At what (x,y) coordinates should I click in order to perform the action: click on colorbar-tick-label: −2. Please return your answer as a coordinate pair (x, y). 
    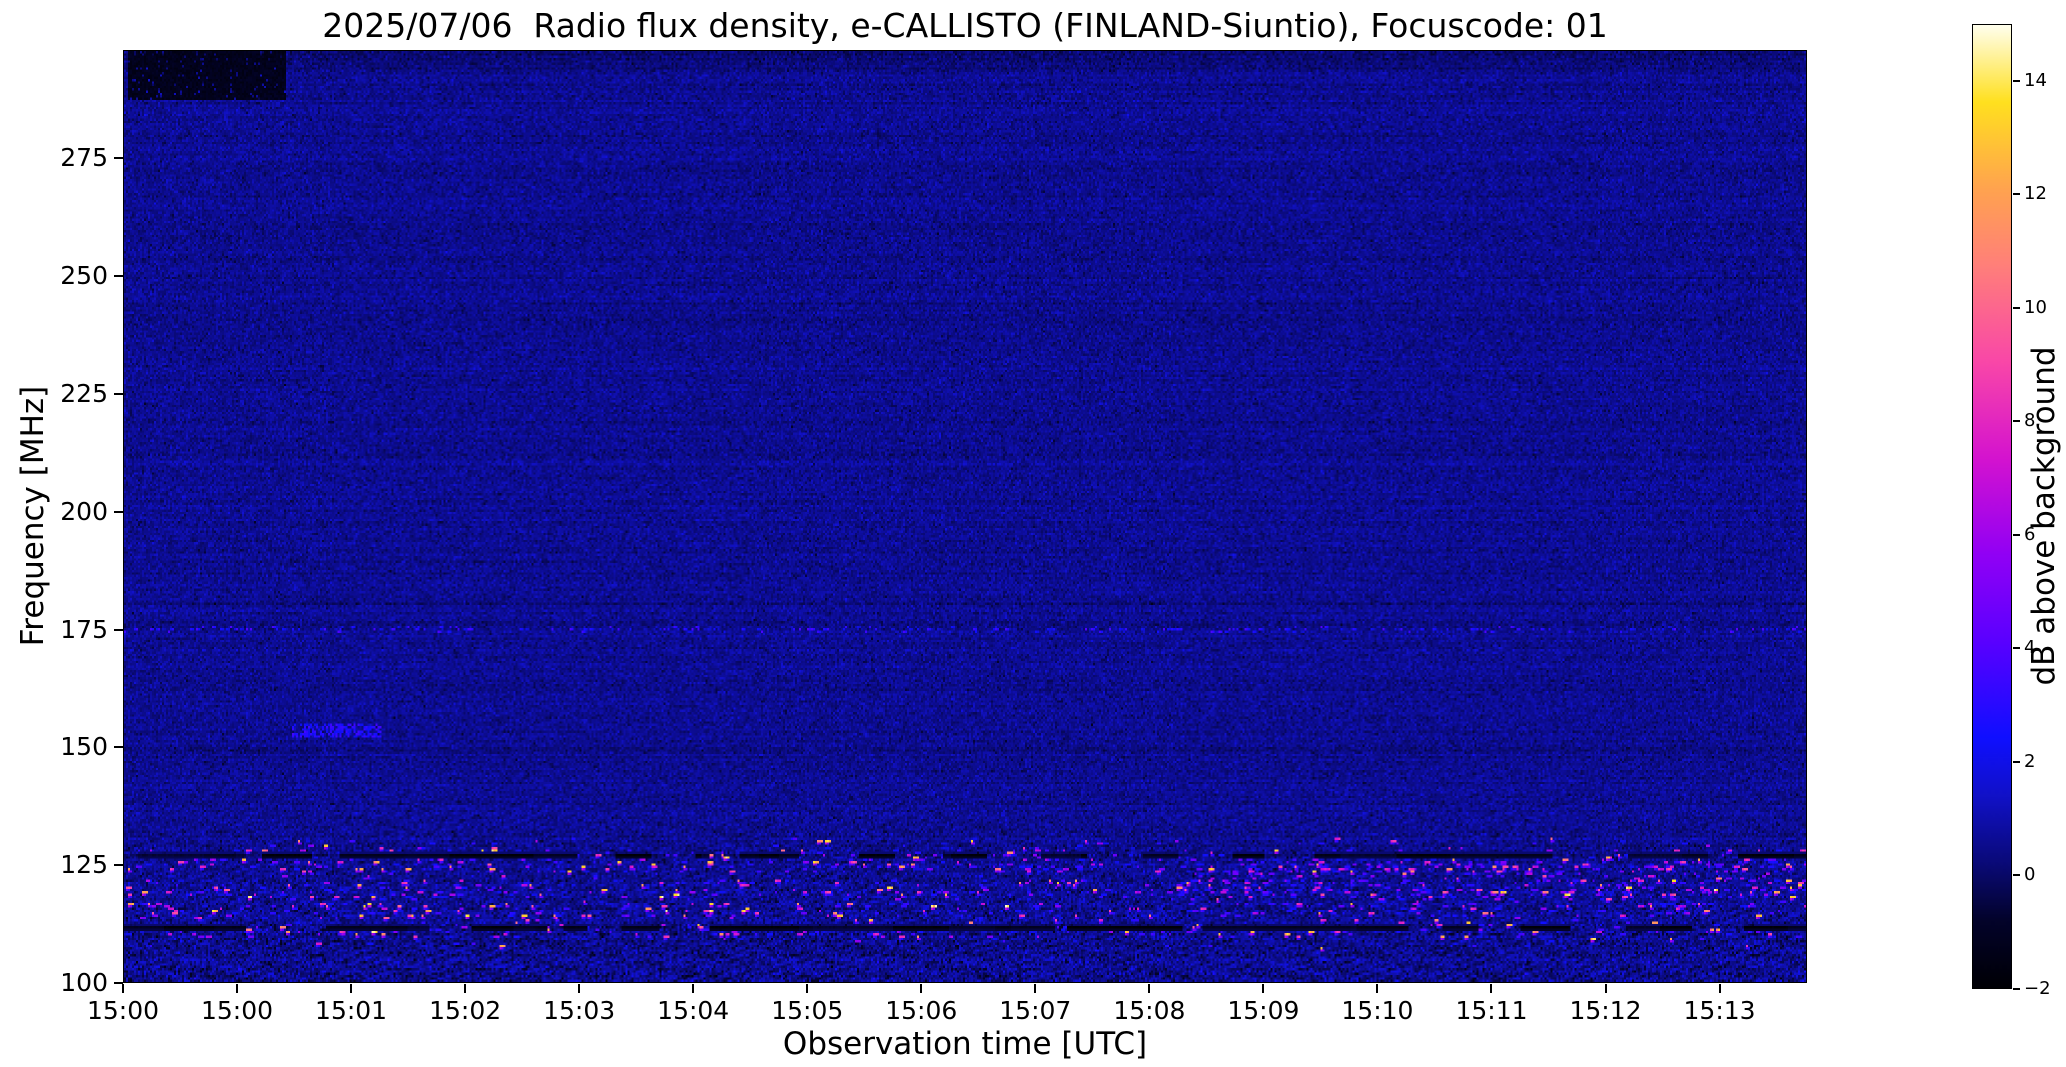
    Looking at the image, I should click on (2037, 988).